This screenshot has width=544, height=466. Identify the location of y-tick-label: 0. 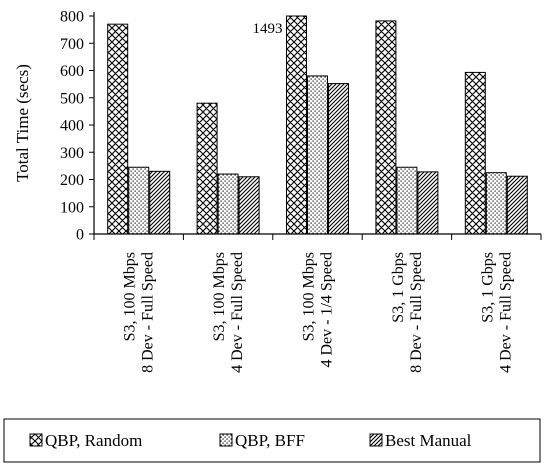
(80, 235).